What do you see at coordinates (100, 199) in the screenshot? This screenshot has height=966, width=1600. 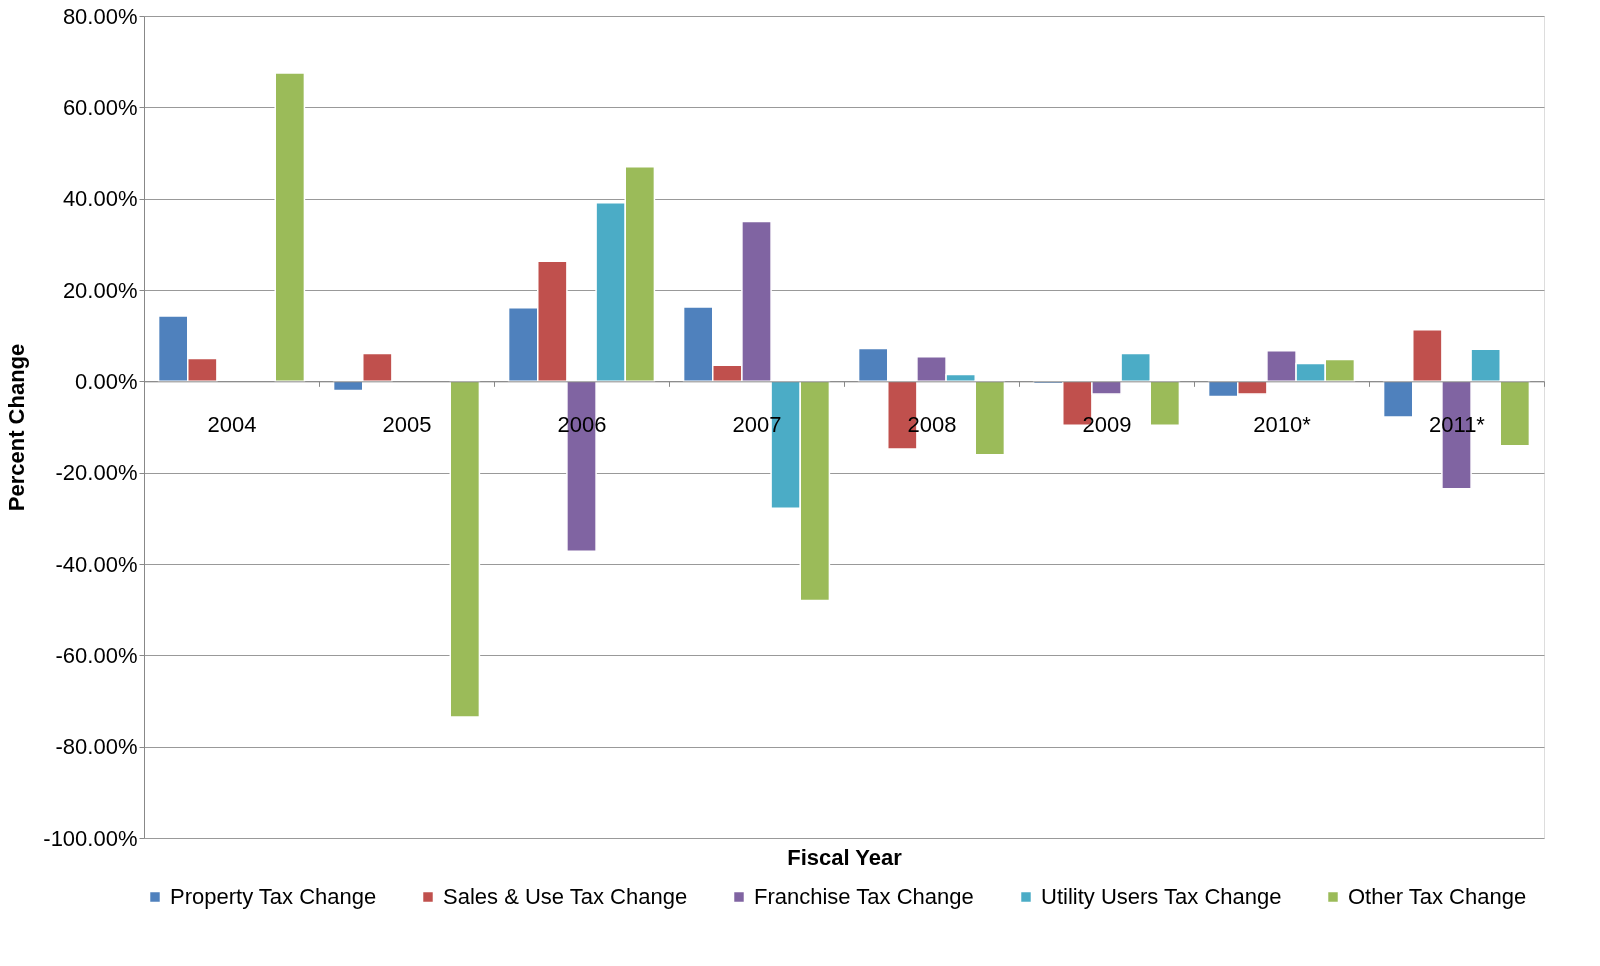 I see `y-tick-label: 40.00%` at bounding box center [100, 199].